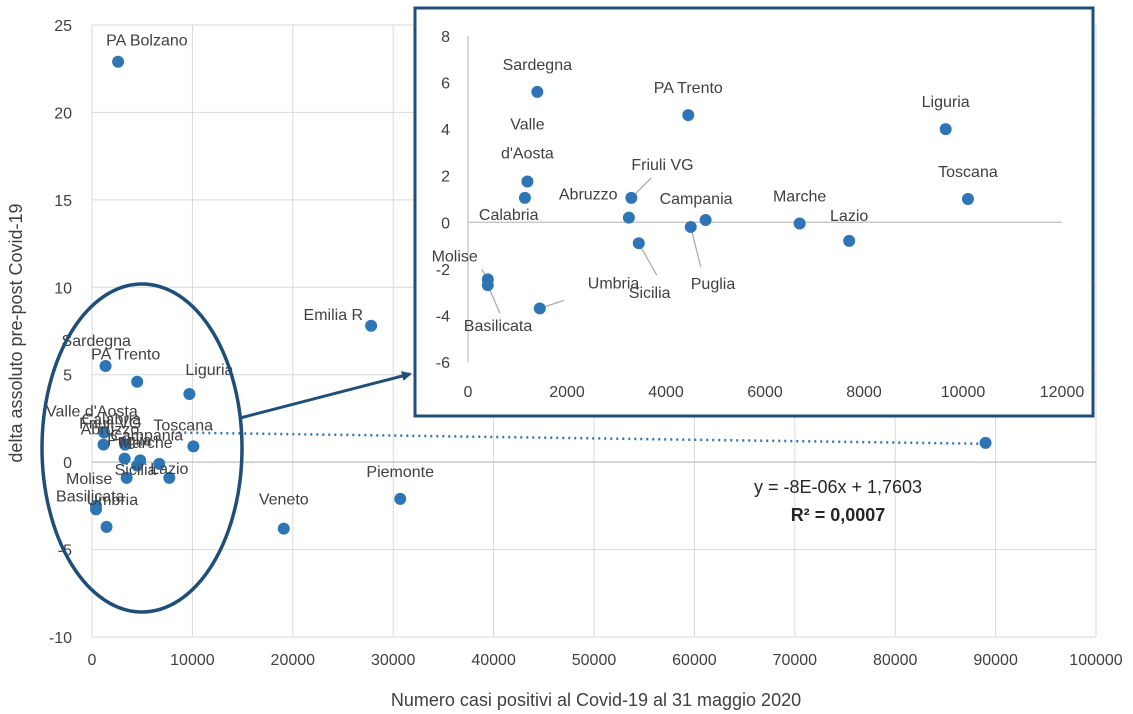 The image size is (1133, 714). I want to click on inset-y-tick-2: -2, so click(443, 270).